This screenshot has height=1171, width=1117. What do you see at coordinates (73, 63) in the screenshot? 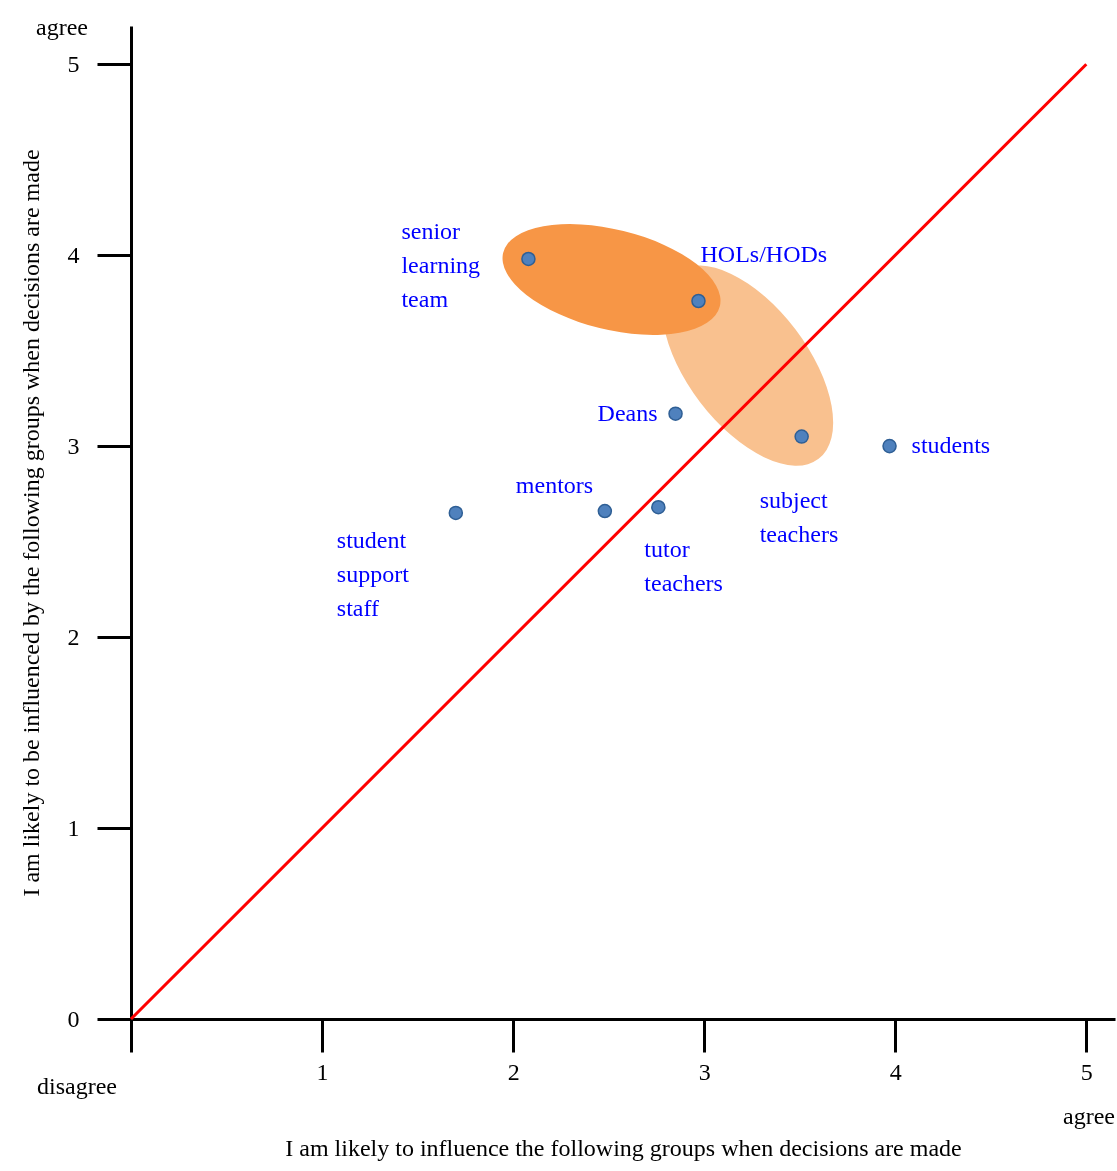
I see `y-tick-label: 5` at bounding box center [73, 63].